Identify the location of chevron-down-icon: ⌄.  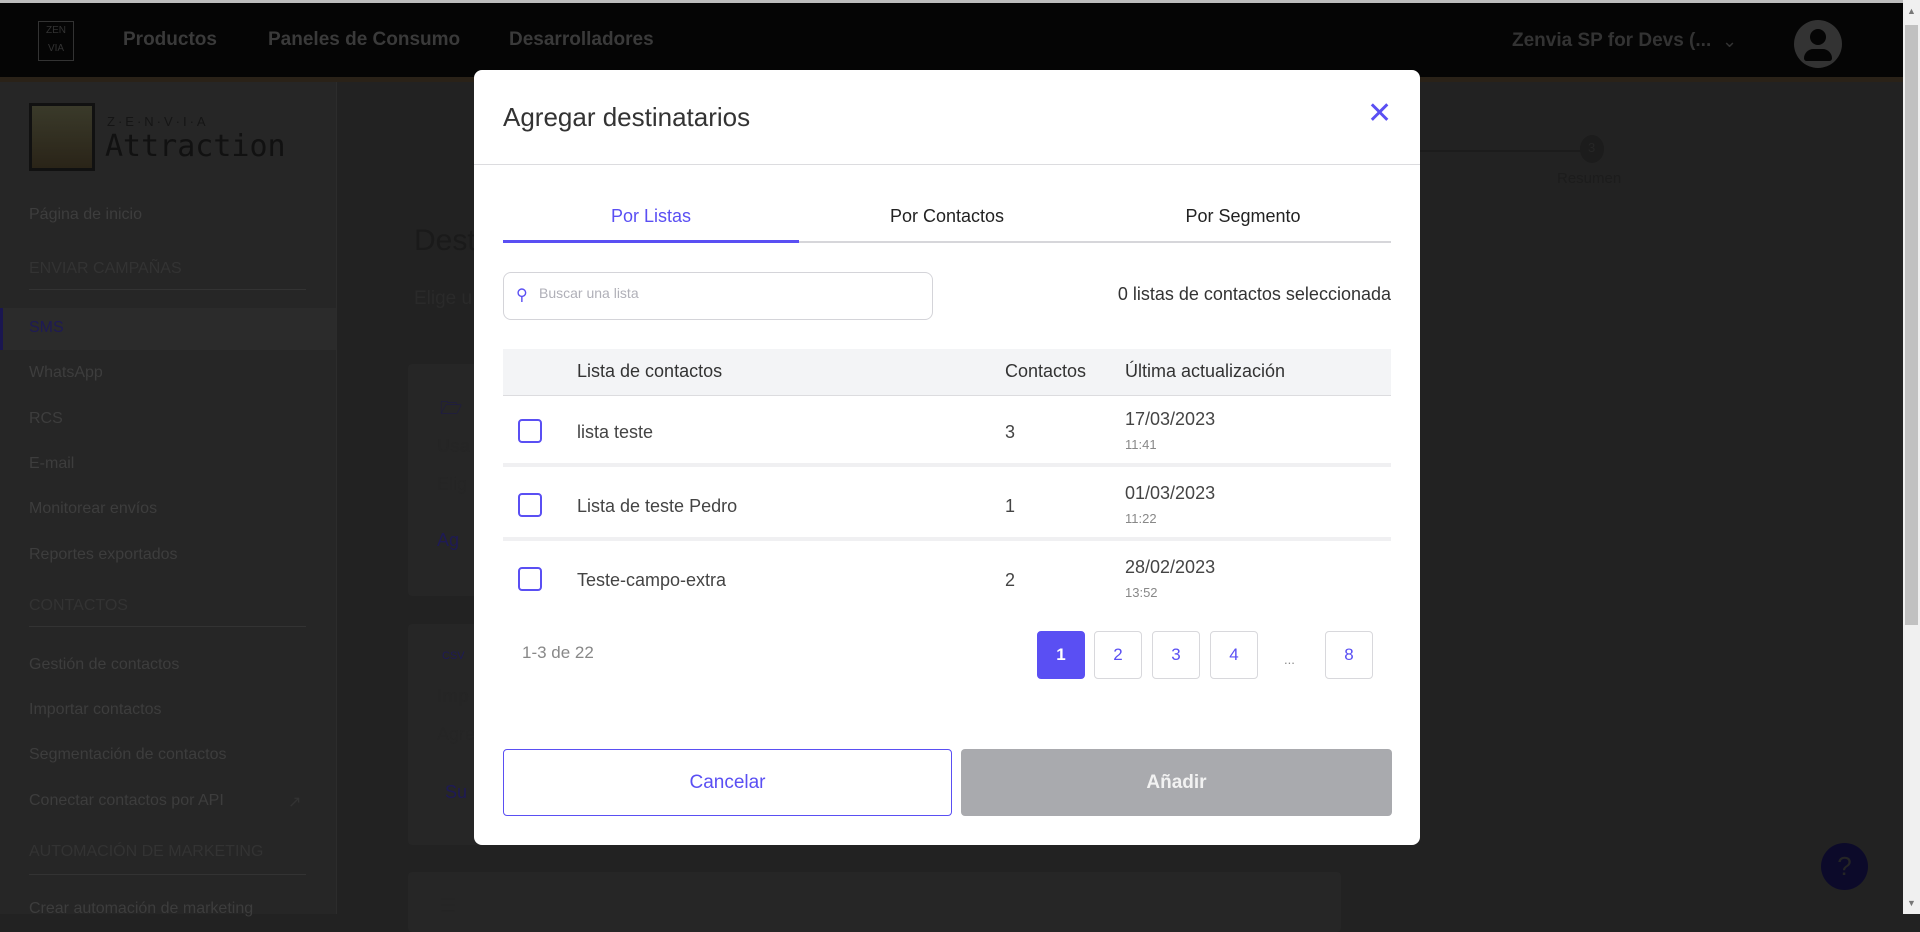
(1730, 41).